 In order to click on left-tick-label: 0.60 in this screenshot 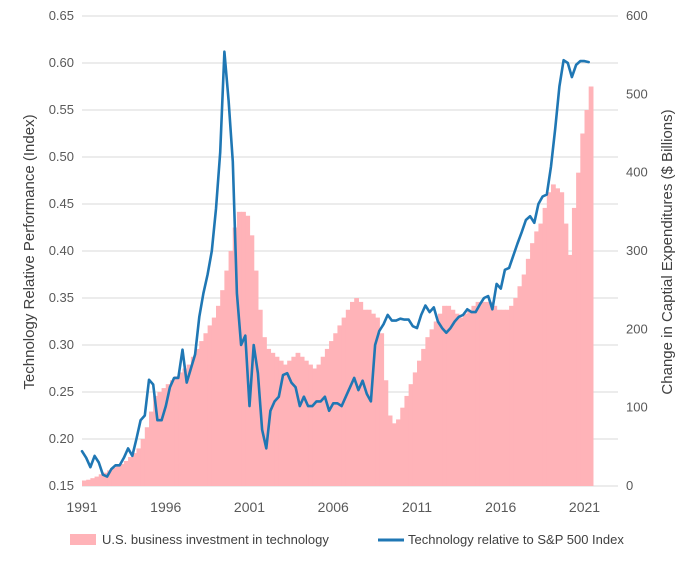, I will do `click(61, 62)`.